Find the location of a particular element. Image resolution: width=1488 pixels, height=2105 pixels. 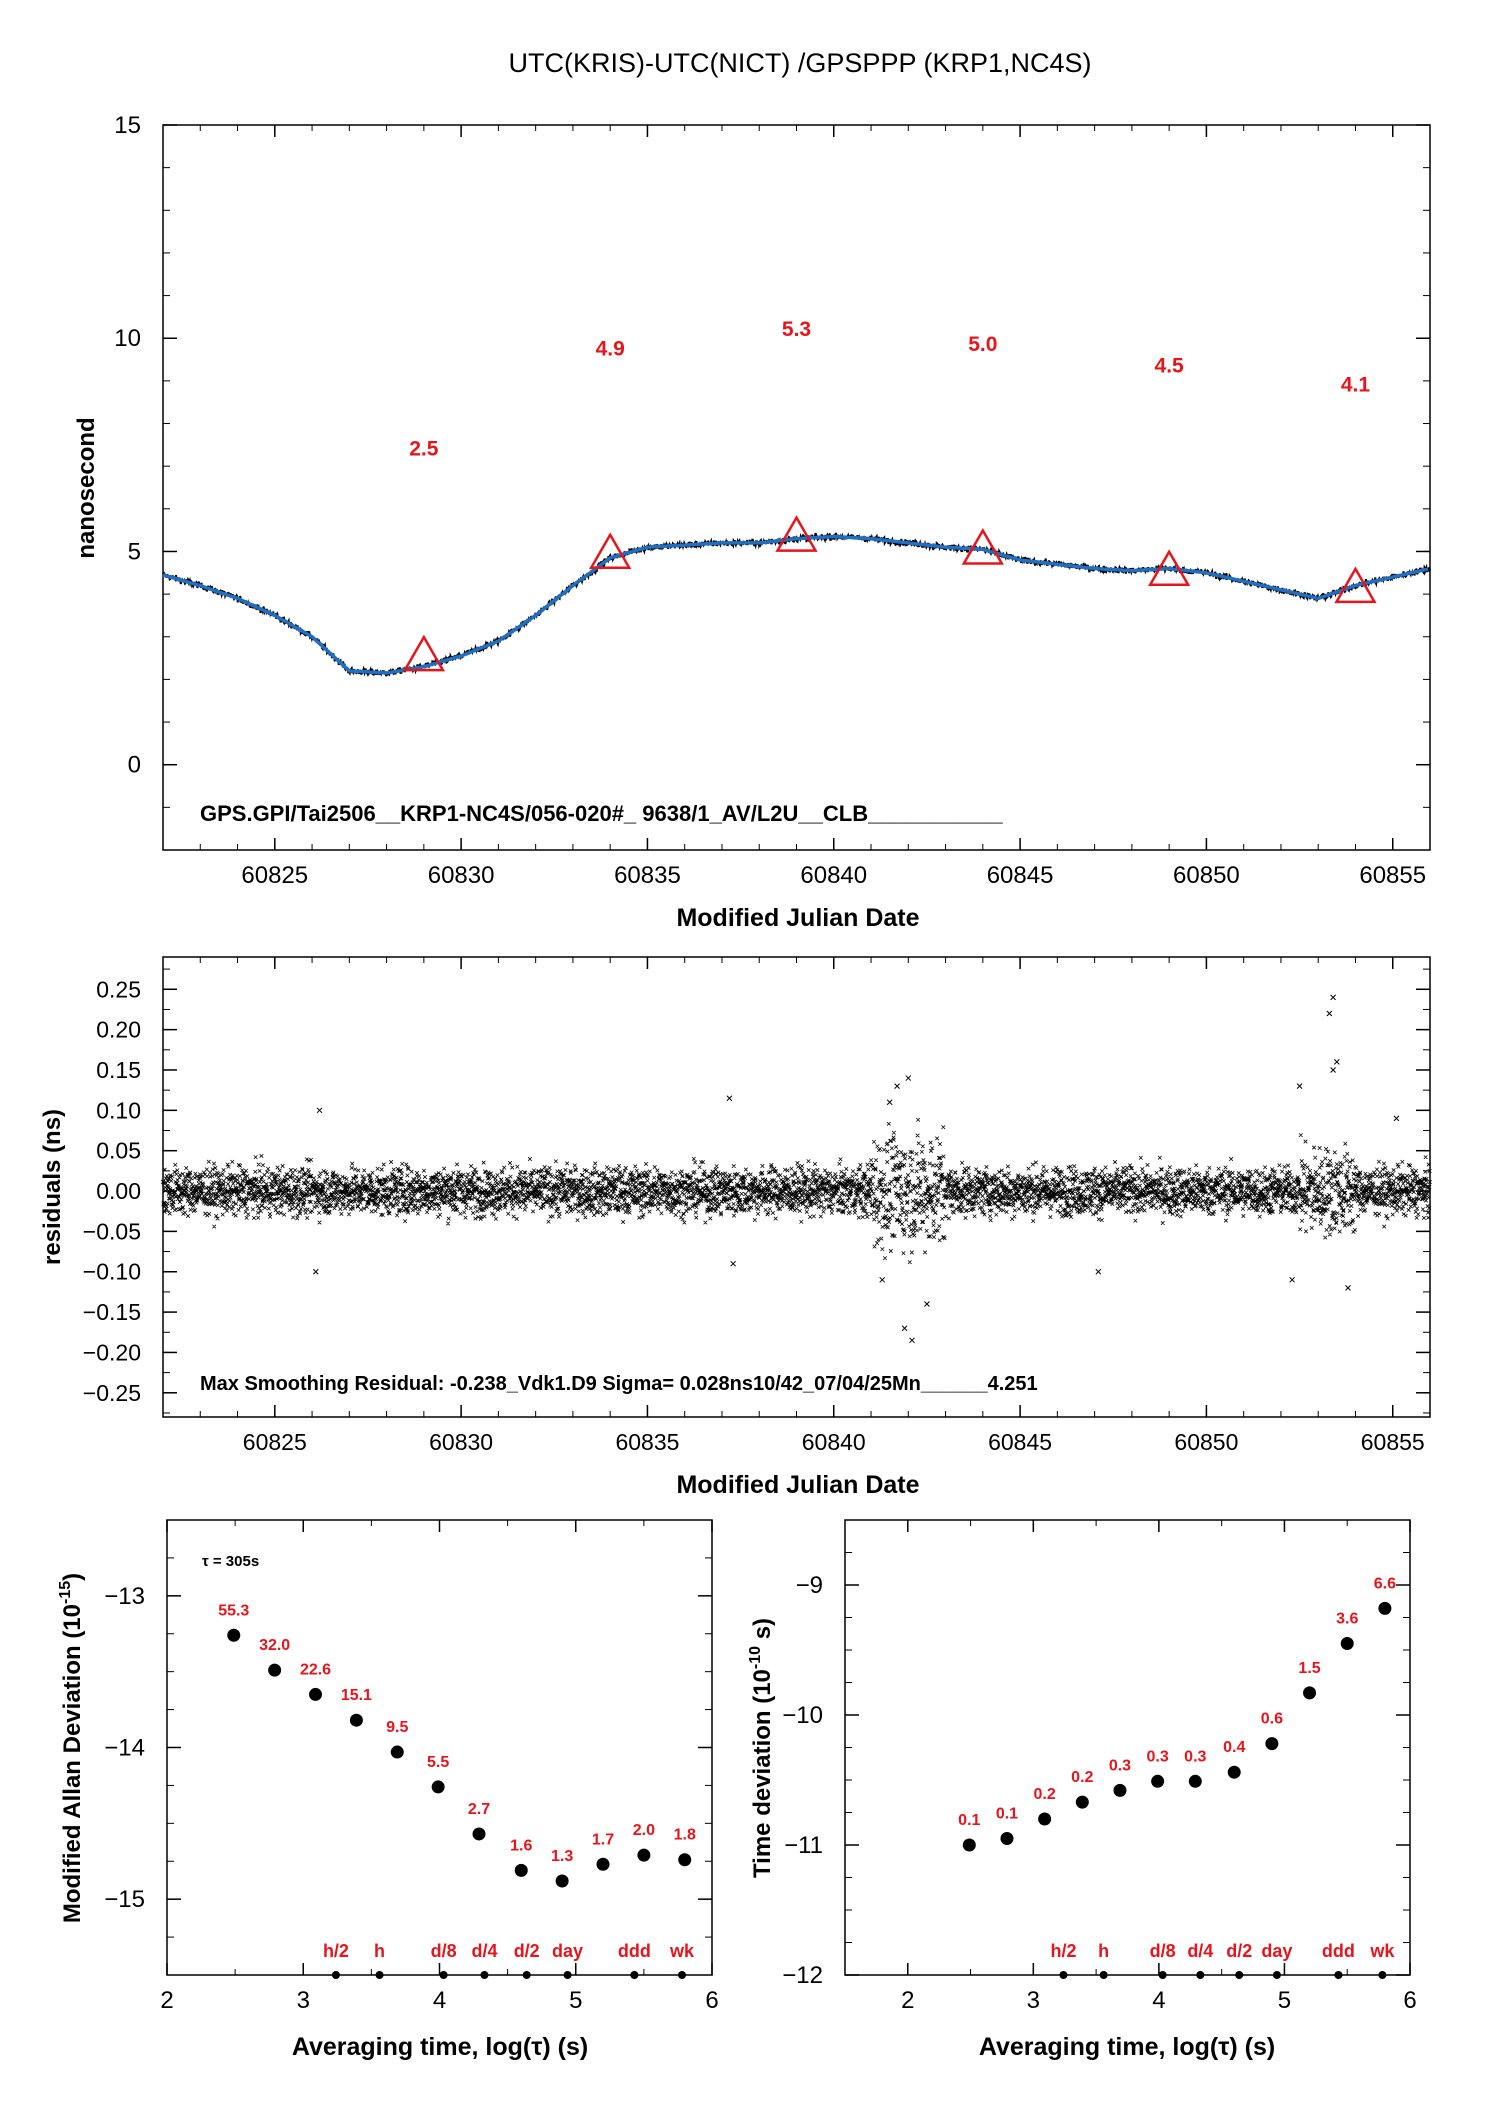

mdev-value-label: 5.5 is located at coordinates (438, 1762).